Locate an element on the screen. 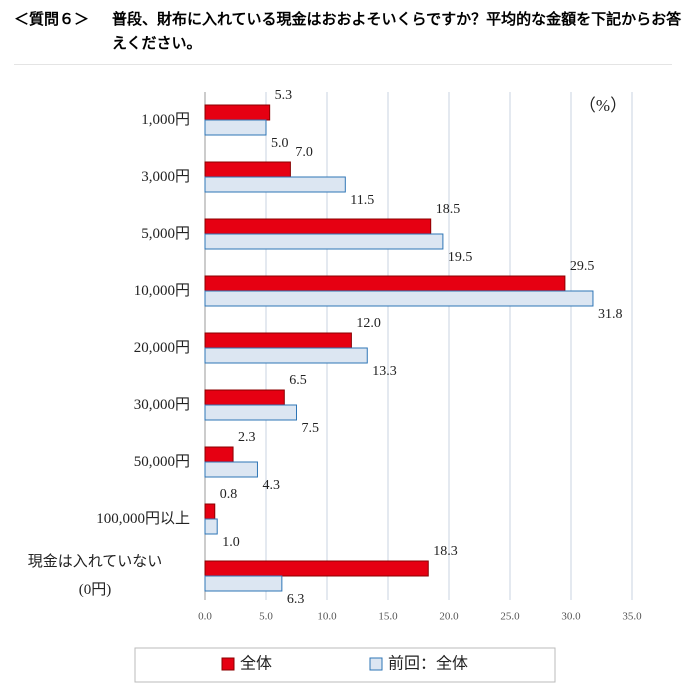  data-label: 5.0 is located at coordinates (280, 143).